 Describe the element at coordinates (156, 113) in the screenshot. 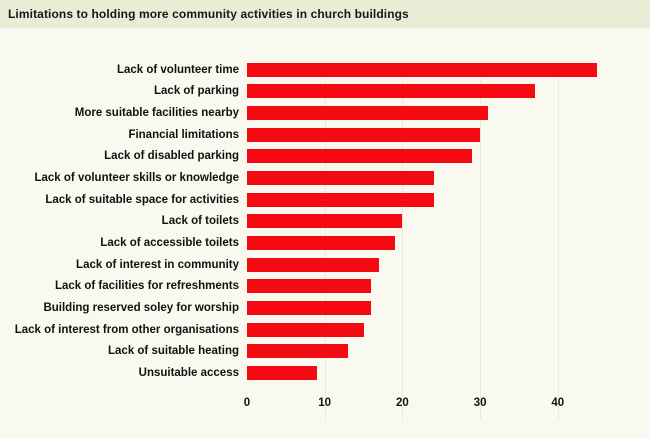

I see `category-label: More suitable facilities nearby` at that location.